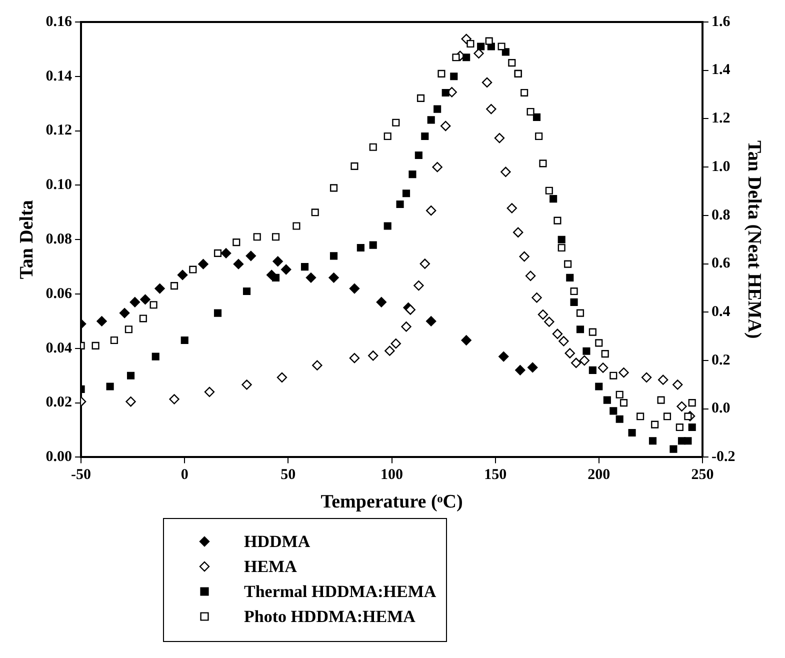 Image resolution: width=785 pixels, height=658 pixels. I want to click on y-tick-label: 0.08, so click(59, 239).